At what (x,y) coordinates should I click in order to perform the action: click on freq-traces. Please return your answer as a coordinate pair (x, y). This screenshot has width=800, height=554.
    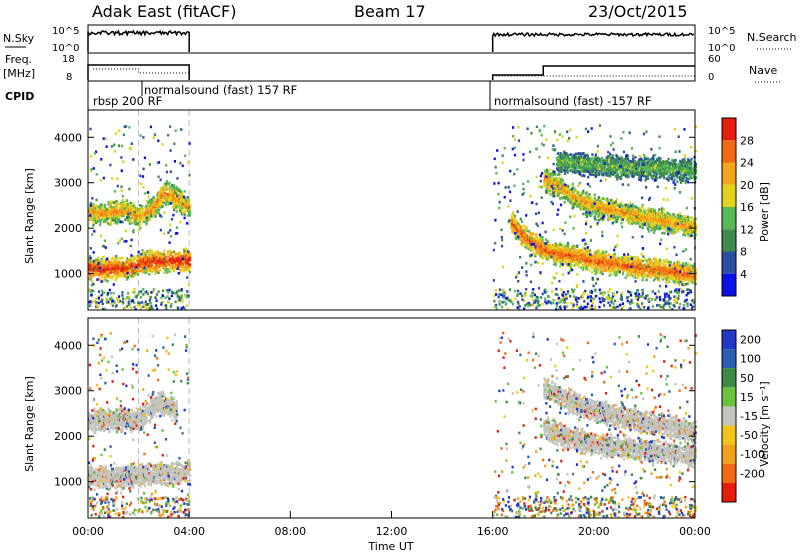
    Looking at the image, I should click on (391, 72).